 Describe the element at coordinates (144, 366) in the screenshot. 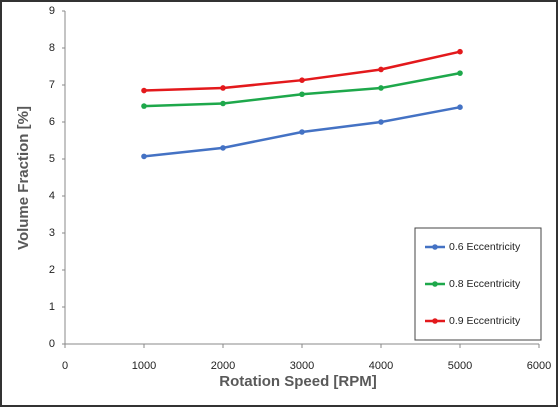

I see `x-tick-label: 1000` at that location.